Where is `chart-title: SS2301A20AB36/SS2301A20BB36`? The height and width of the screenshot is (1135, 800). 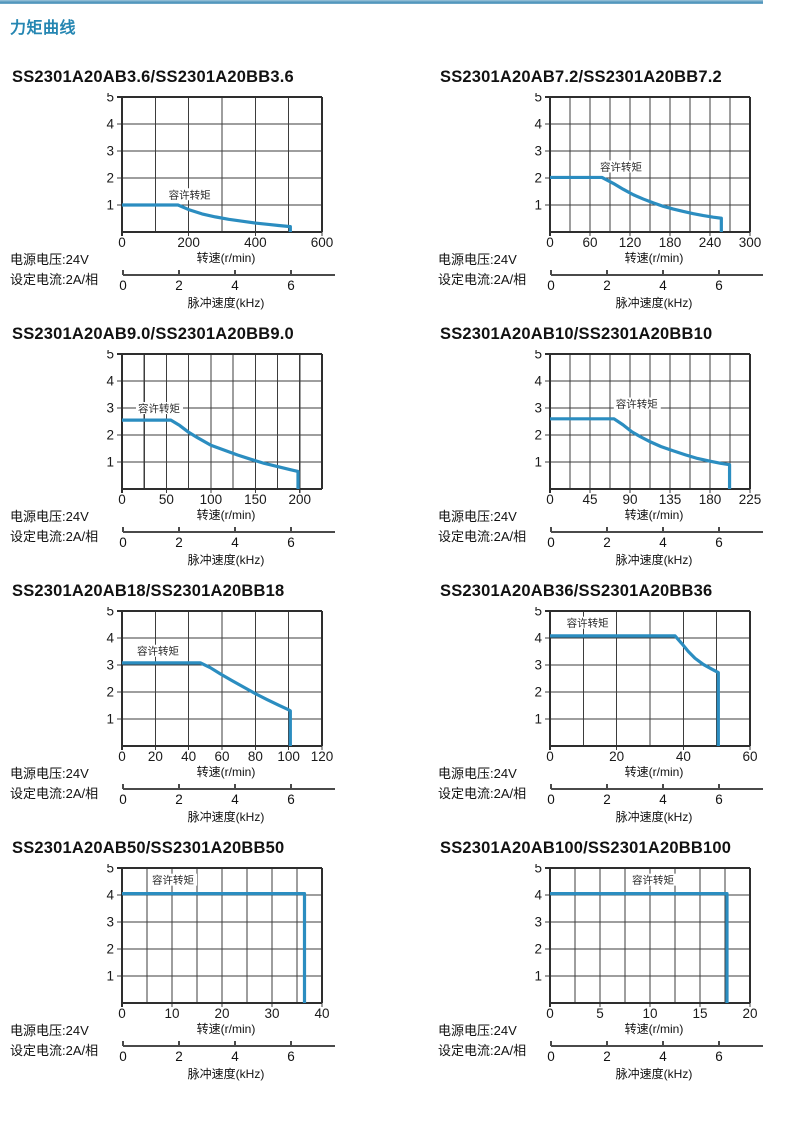 chart-title: SS2301A20AB36/SS2301A20BB36 is located at coordinates (576, 591).